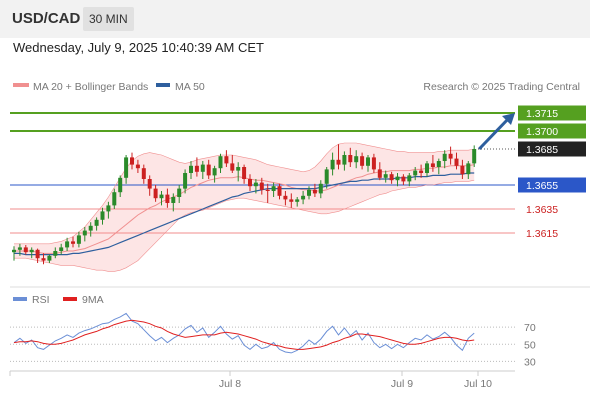 The height and width of the screenshot is (400, 590). What do you see at coordinates (295, 19) in the screenshot?
I see `header-bar: USD/CAD 30 MIN` at bounding box center [295, 19].